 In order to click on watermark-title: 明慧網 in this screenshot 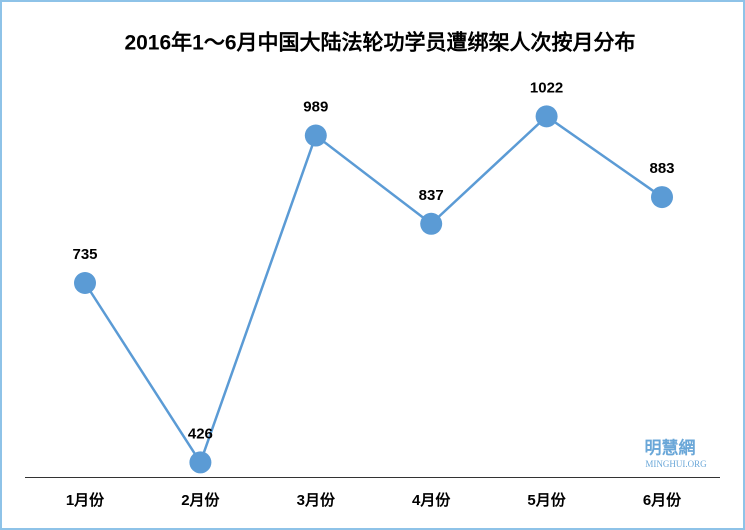, I will do `click(670, 447)`.